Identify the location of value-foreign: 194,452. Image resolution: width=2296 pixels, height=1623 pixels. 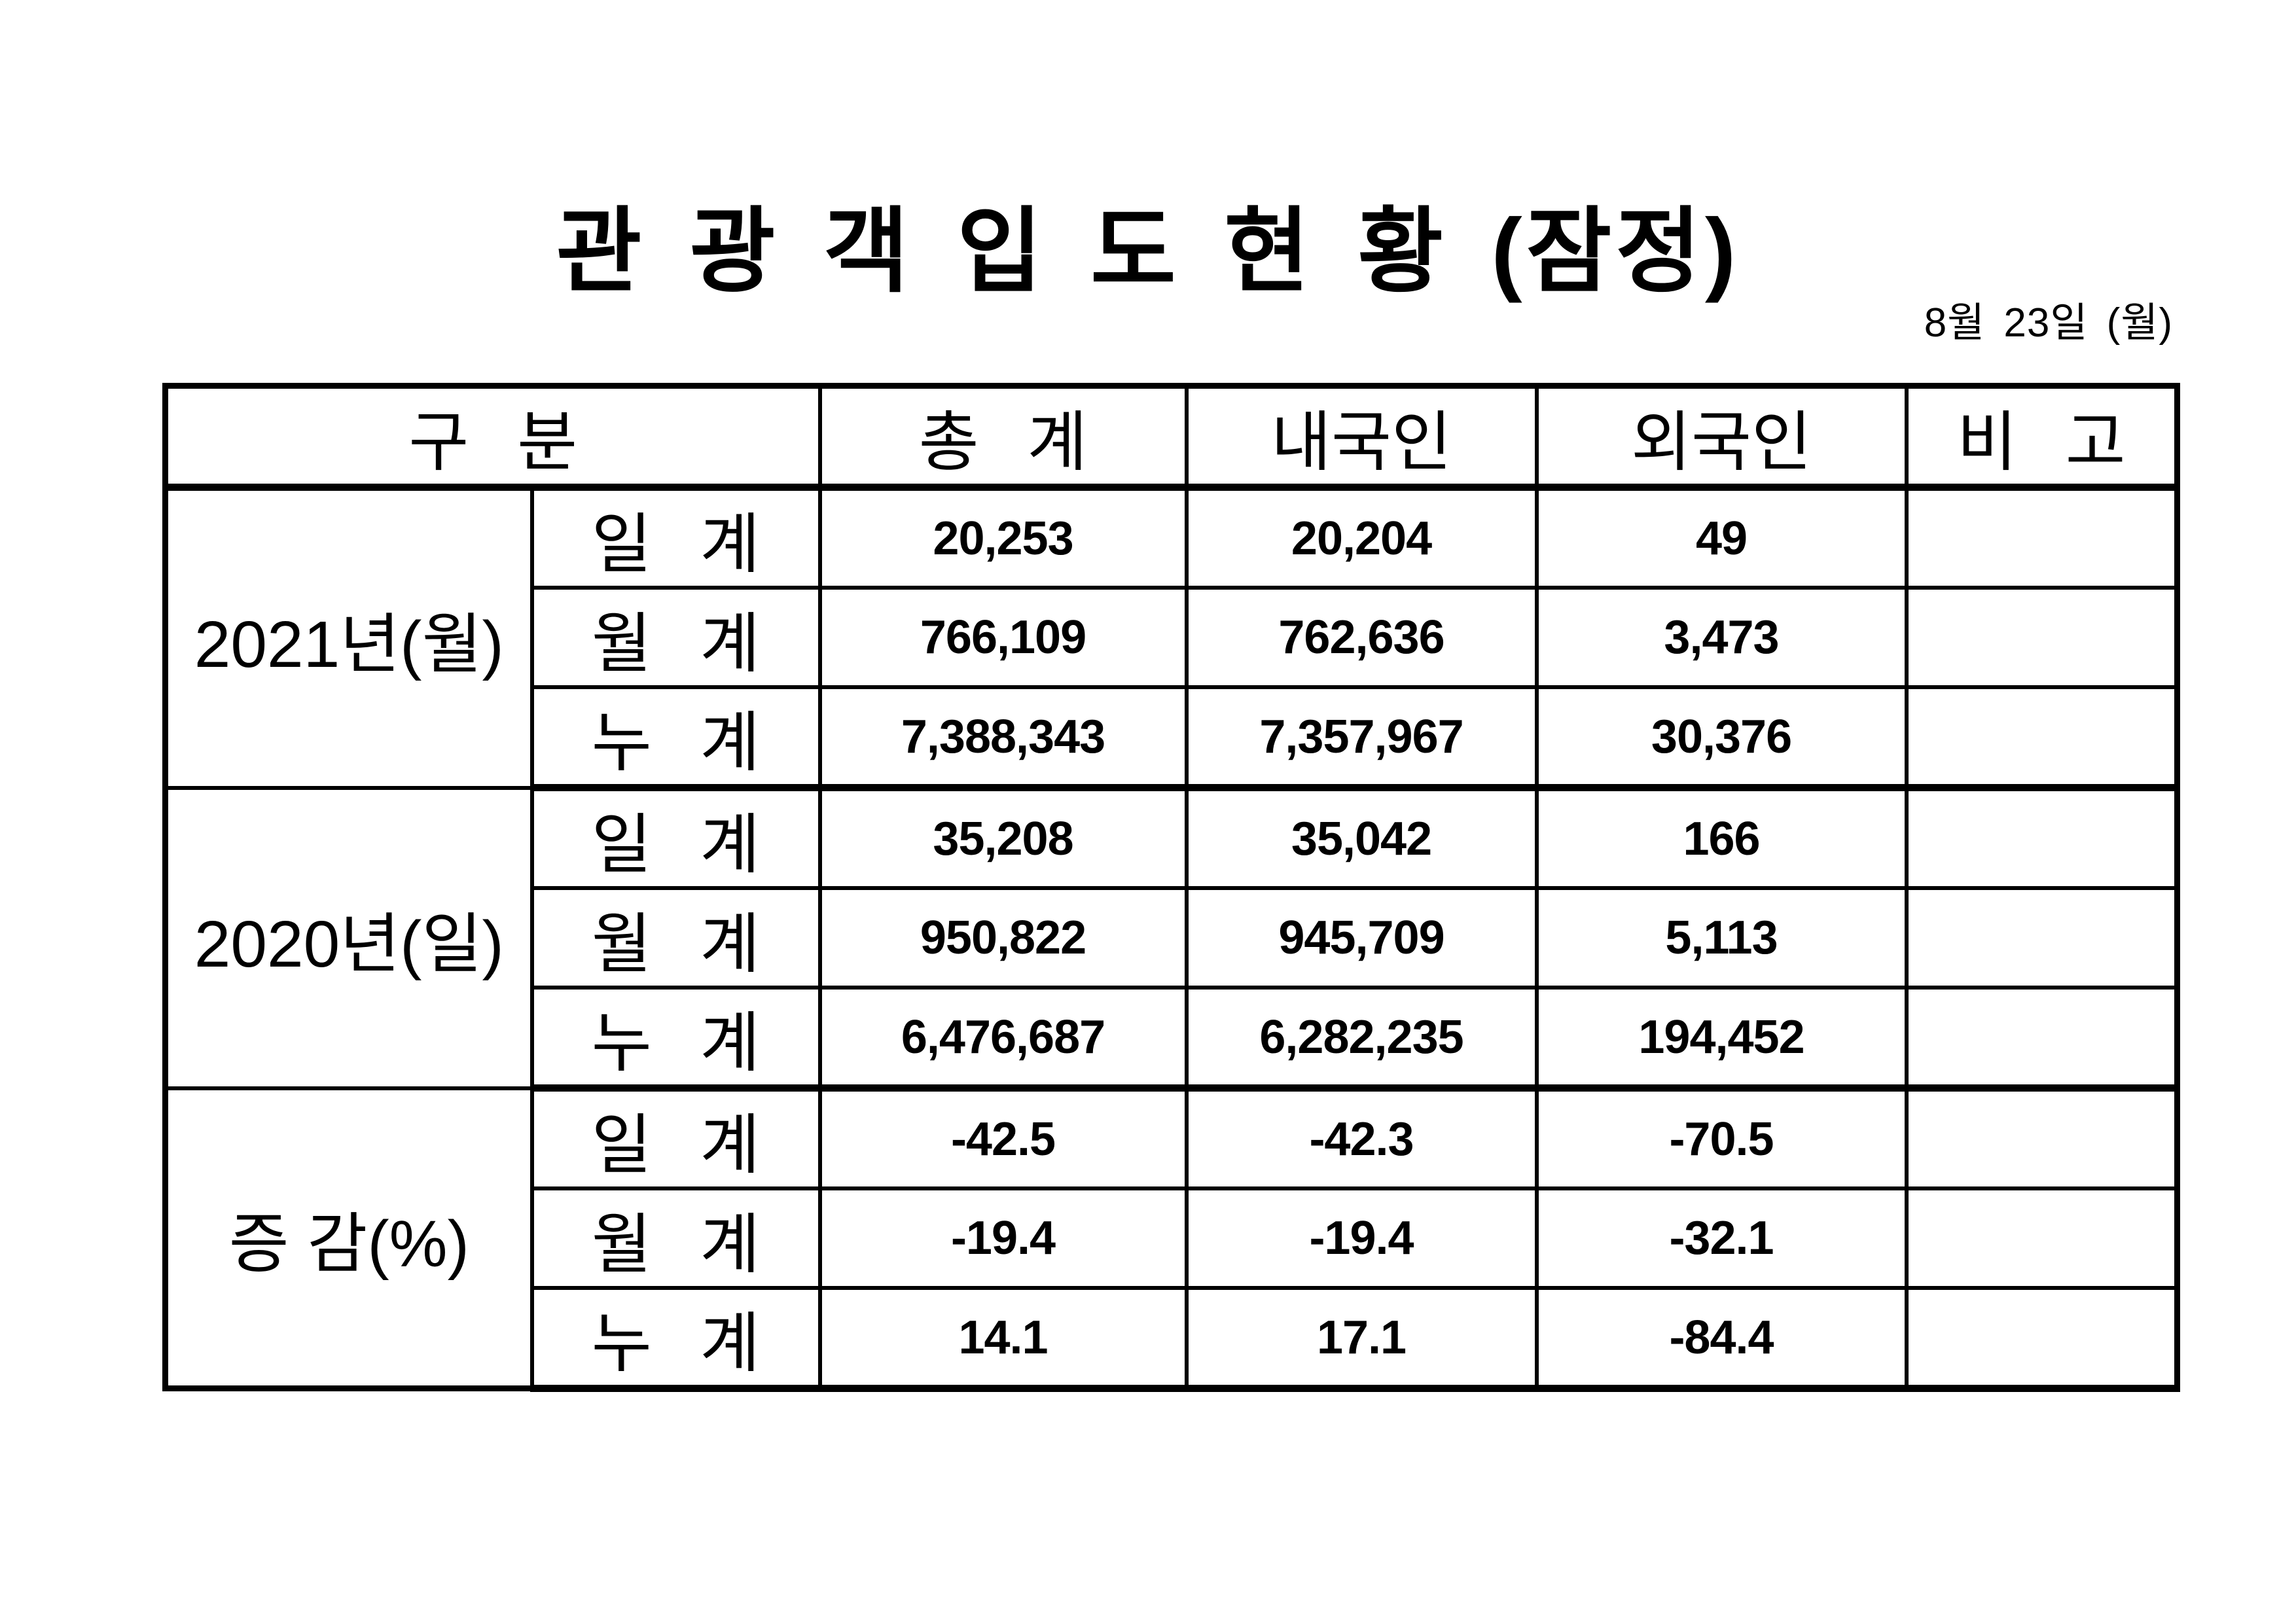
(1721, 1039).